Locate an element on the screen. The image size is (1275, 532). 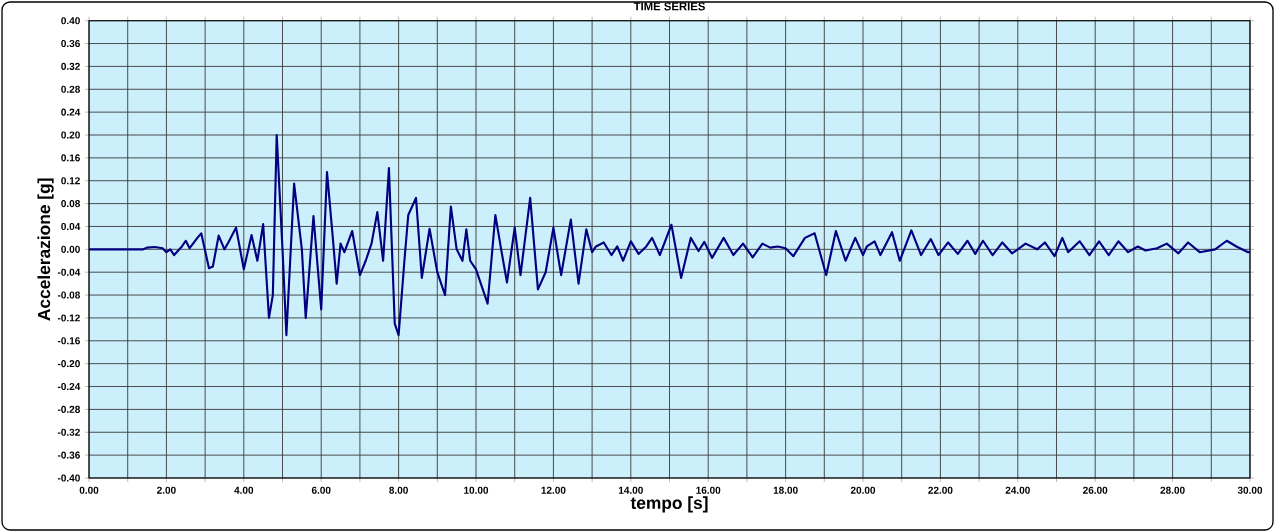
y-tick-label: -0.32 is located at coordinates (68, 432).